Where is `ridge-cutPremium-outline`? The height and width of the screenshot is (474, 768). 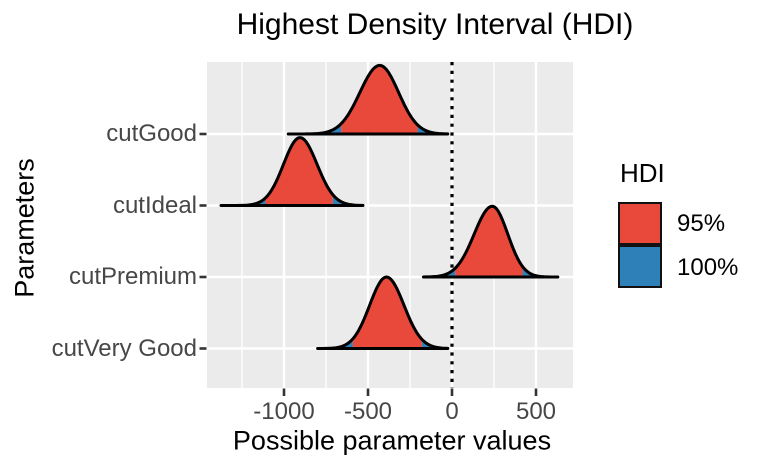
ridge-cutPremium-outline is located at coordinates (490, 241).